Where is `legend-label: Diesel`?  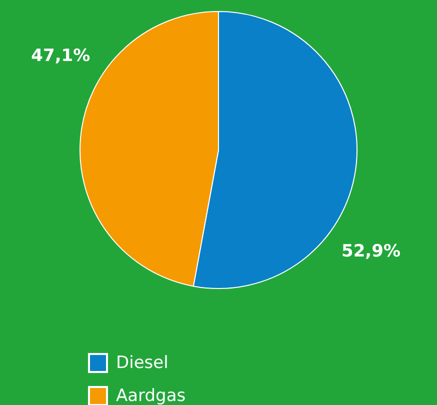
legend-label: Diesel is located at coordinates (142, 362).